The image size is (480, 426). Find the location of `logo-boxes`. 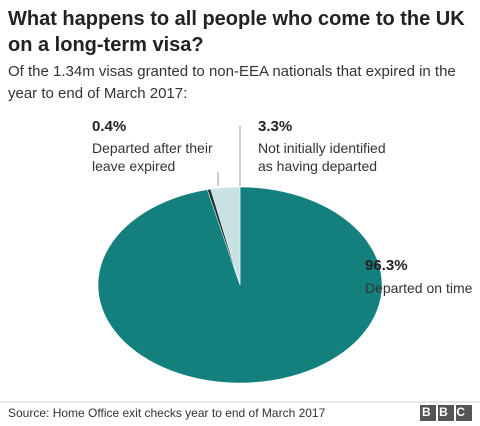

logo-boxes is located at coordinates (446, 413).